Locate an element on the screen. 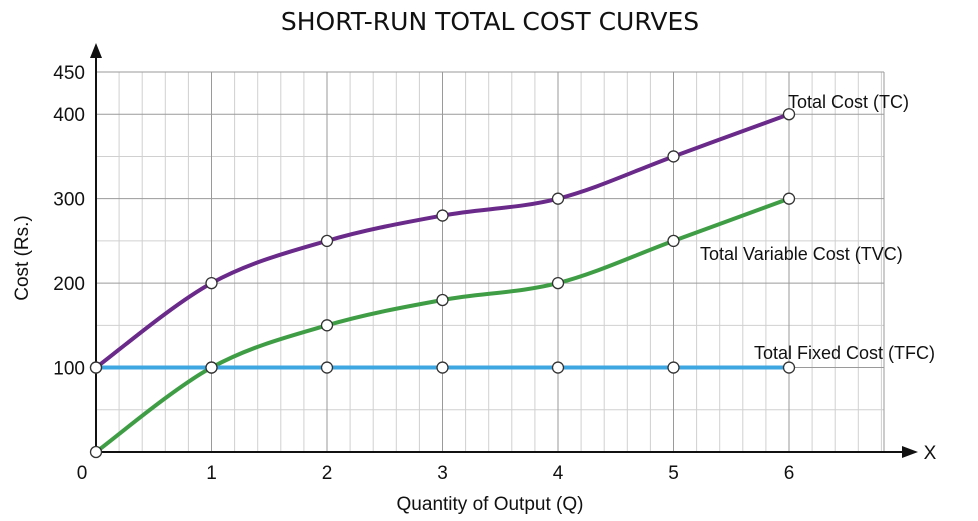 The width and height of the screenshot is (978, 521). series-label-tc: Total Cost (TC) is located at coordinates (848, 102).